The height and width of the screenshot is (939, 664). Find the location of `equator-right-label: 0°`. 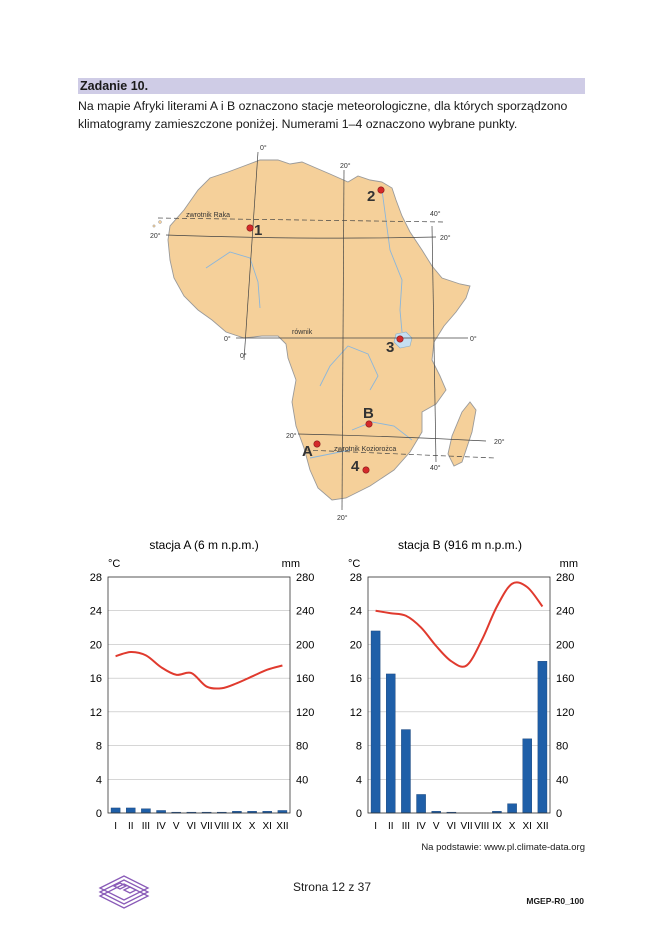

equator-right-label: 0° is located at coordinates (473, 339).